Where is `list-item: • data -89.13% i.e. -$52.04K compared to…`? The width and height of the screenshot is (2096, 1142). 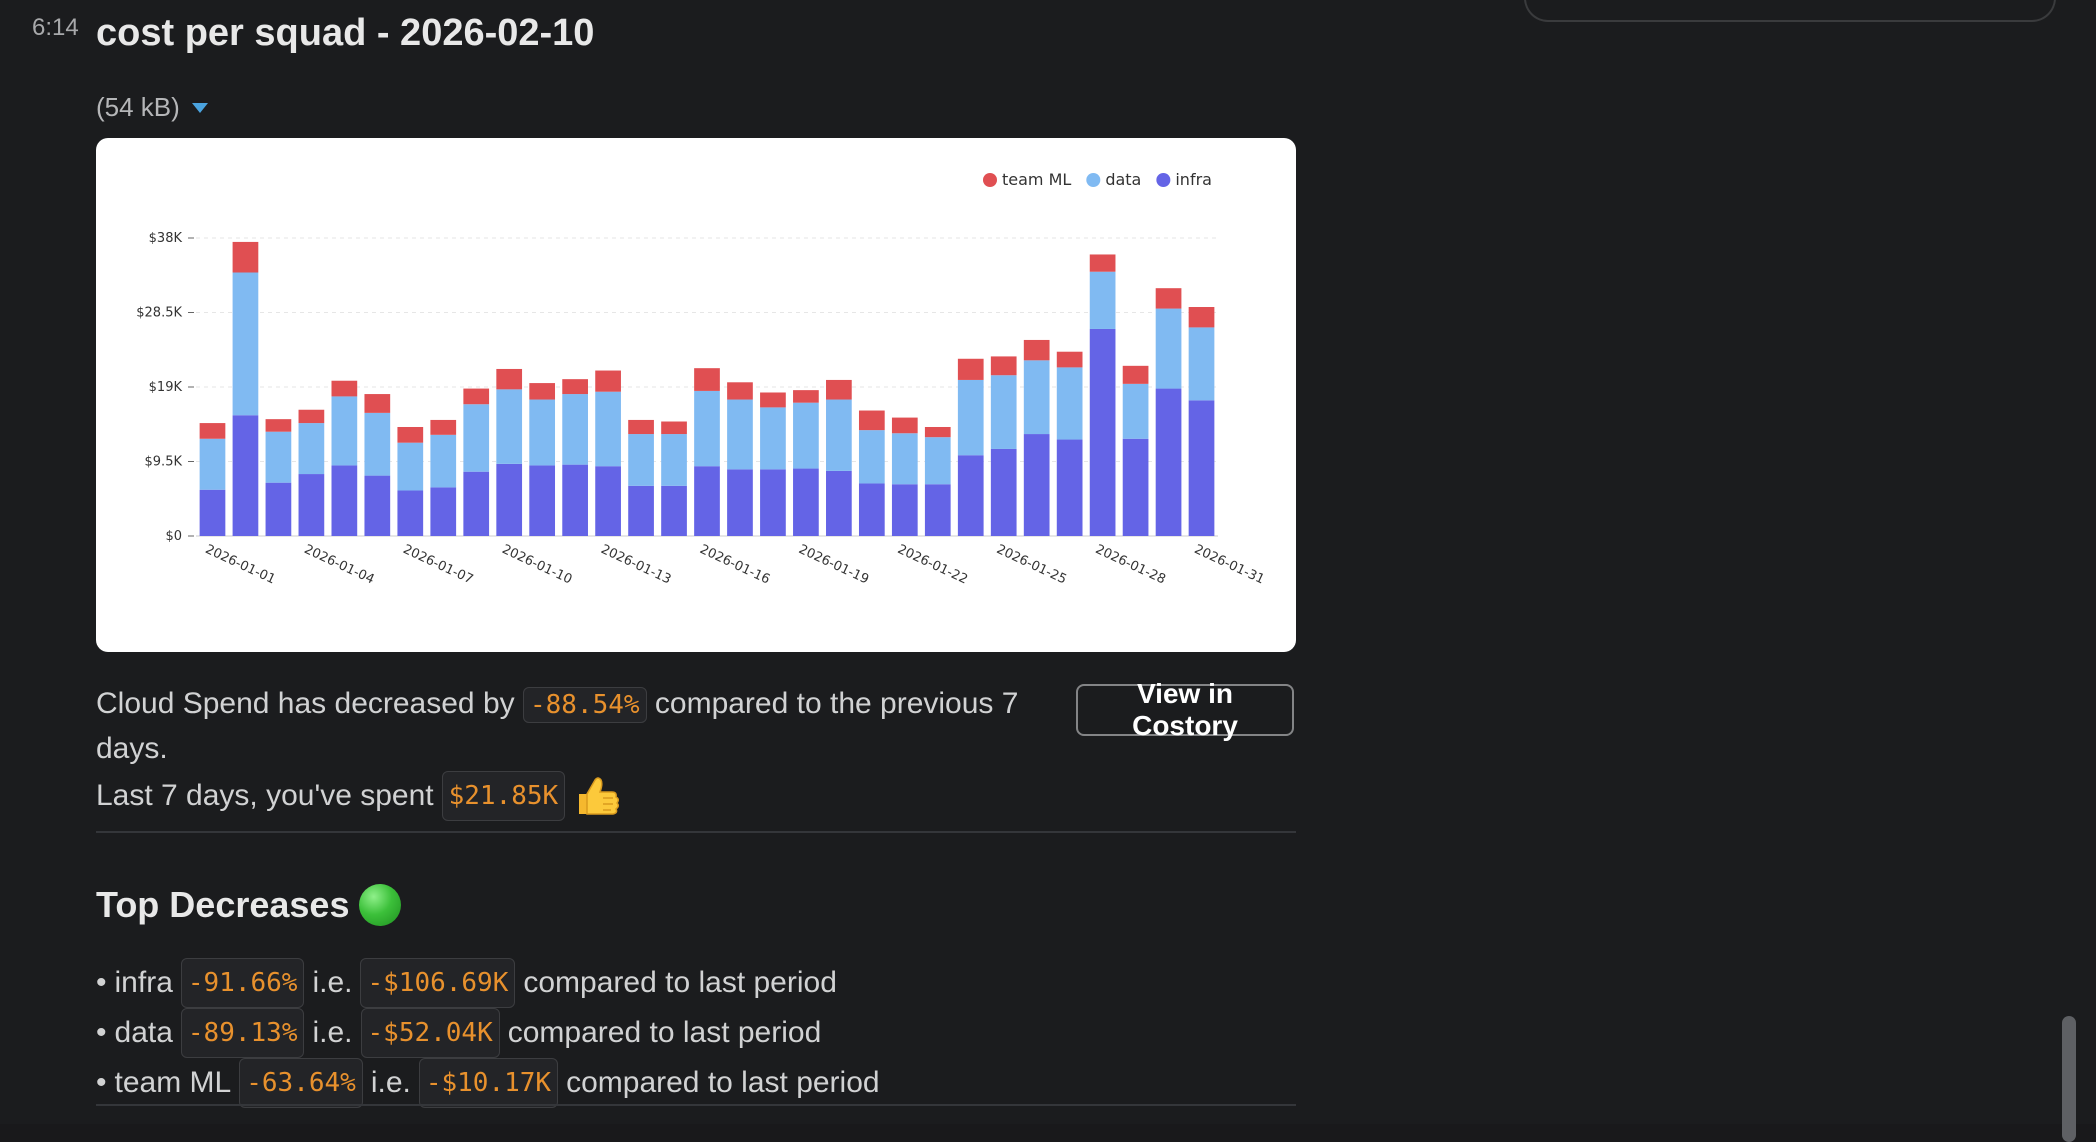
list-item: • data -89.13% i.e. -$52.04K compared to… is located at coordinates (488, 1033).